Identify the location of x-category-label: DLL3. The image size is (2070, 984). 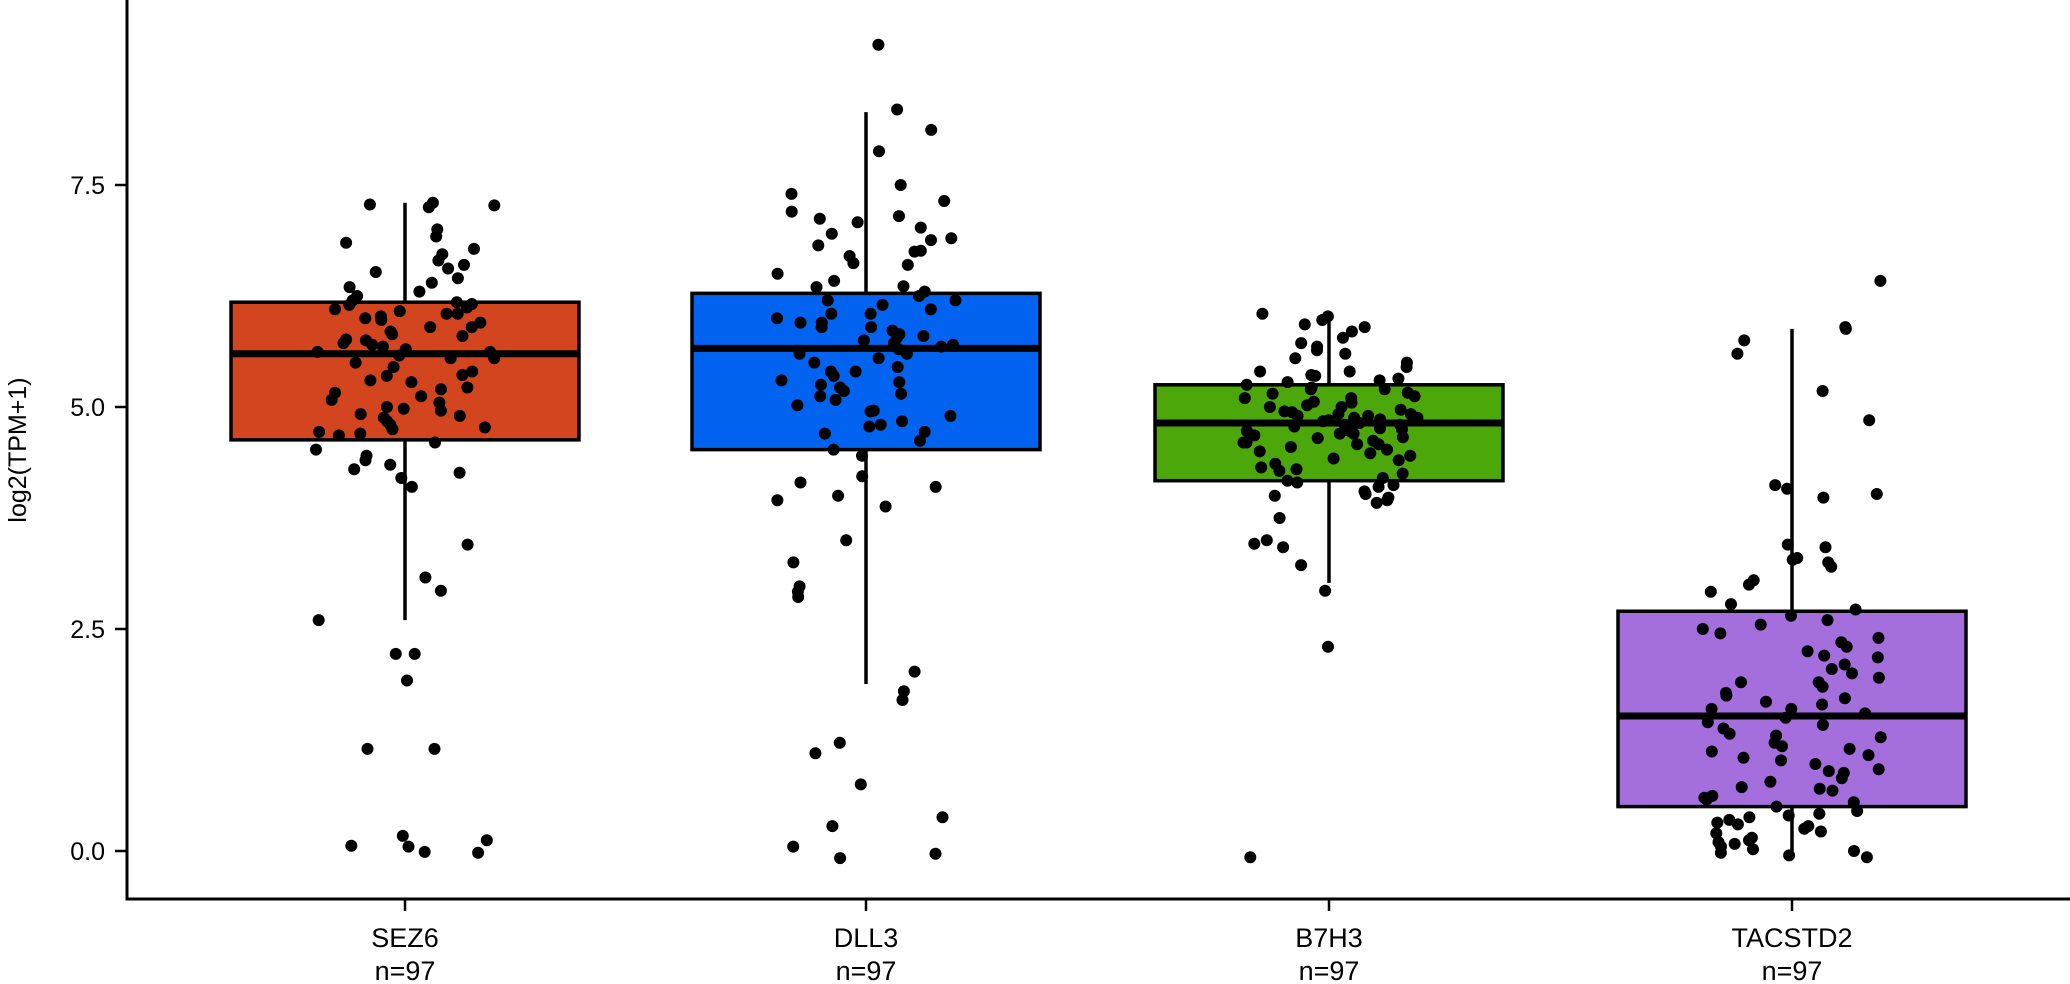
(866, 938).